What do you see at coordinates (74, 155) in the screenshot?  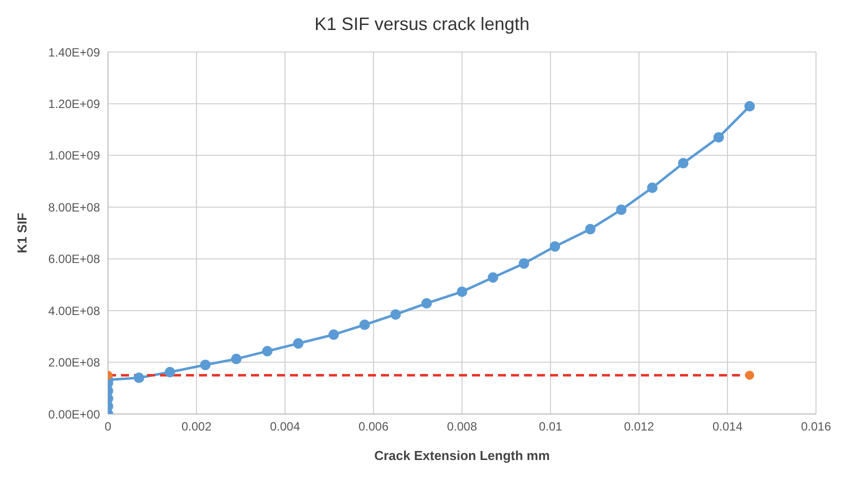 I see `y-tick-label: 1.00E+09` at bounding box center [74, 155].